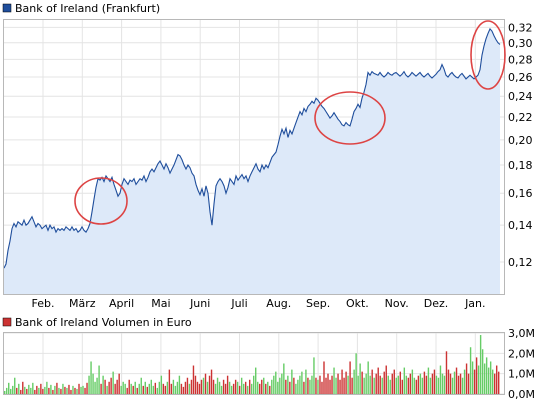 The width and height of the screenshot is (545, 405). I want to click on price-y-tick-label: 0,22, so click(520, 117).